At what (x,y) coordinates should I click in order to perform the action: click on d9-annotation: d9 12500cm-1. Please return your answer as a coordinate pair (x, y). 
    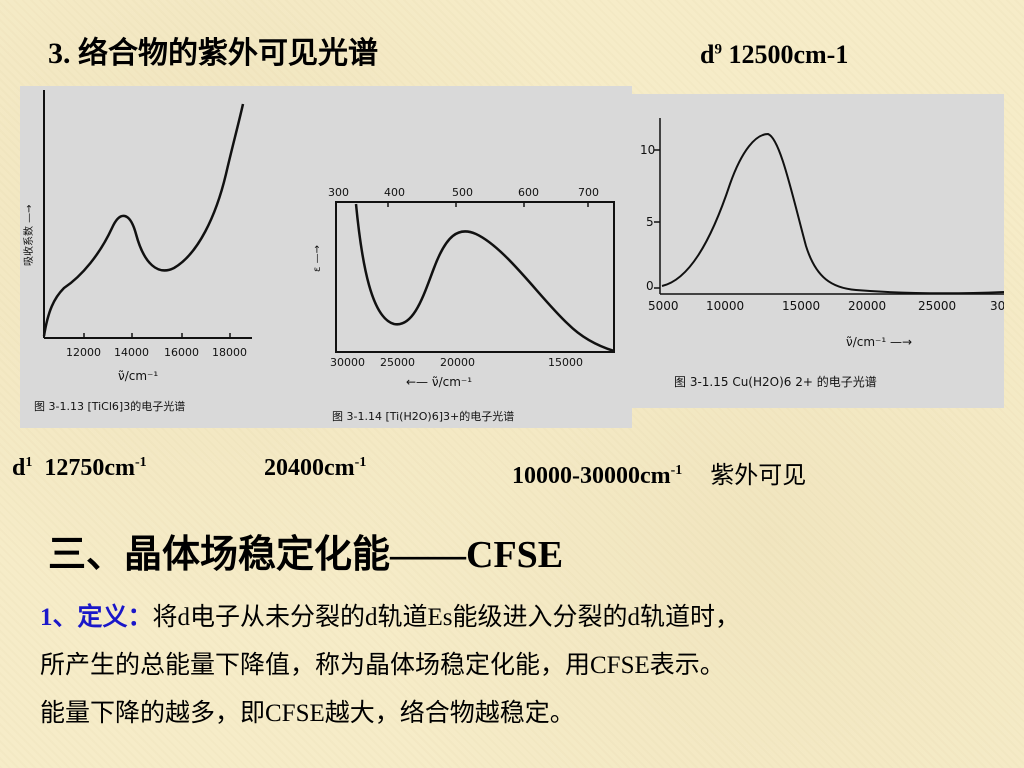
    Looking at the image, I should click on (774, 55).